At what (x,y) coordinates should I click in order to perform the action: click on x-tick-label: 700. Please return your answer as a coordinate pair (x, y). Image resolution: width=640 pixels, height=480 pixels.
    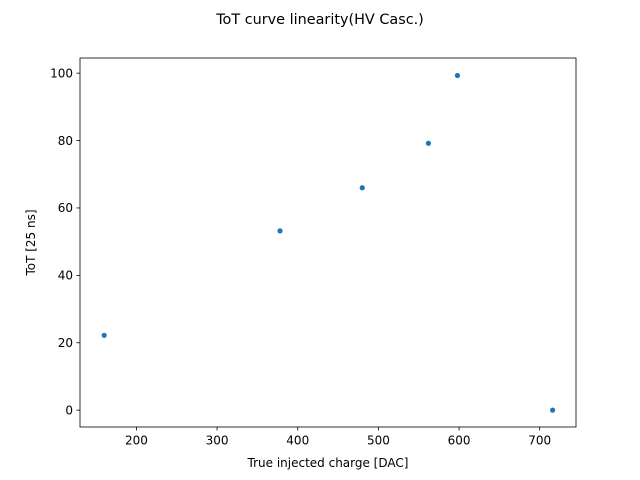
    Looking at the image, I should click on (539, 441).